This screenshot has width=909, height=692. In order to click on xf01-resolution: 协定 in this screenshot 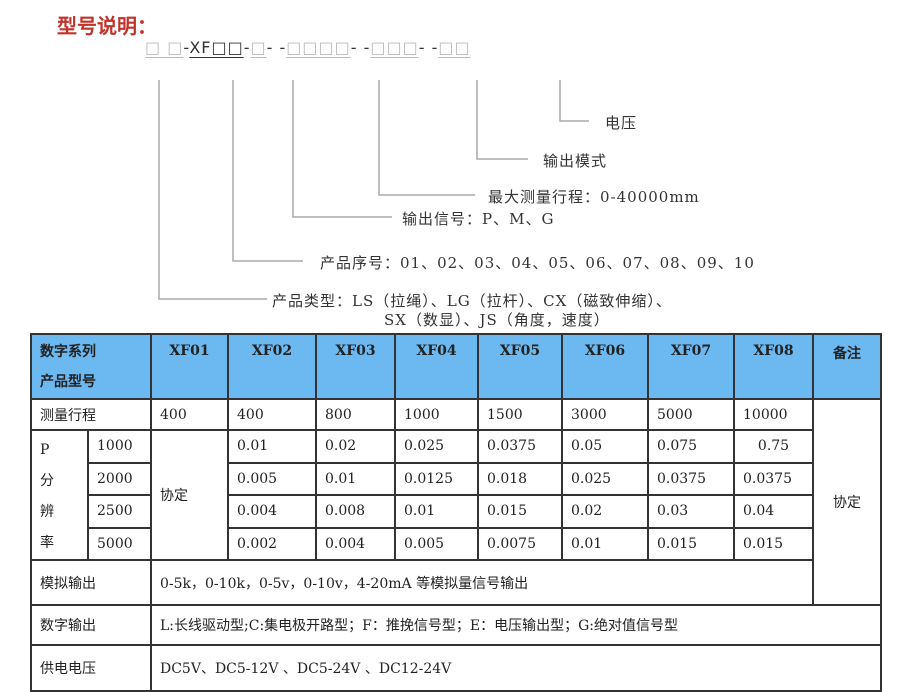, I will do `click(189, 495)`.